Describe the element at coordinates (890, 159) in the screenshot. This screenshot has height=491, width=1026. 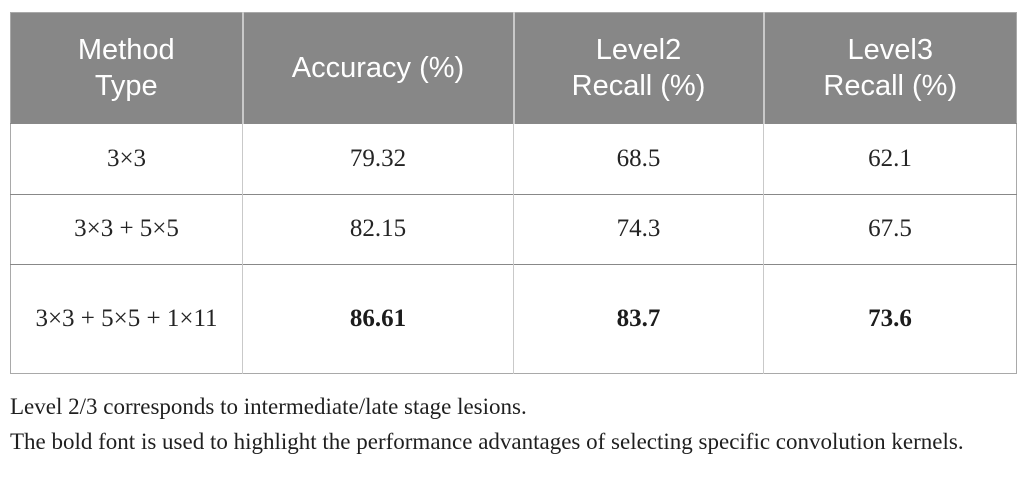
I see `cell-level3: 62.1` at that location.